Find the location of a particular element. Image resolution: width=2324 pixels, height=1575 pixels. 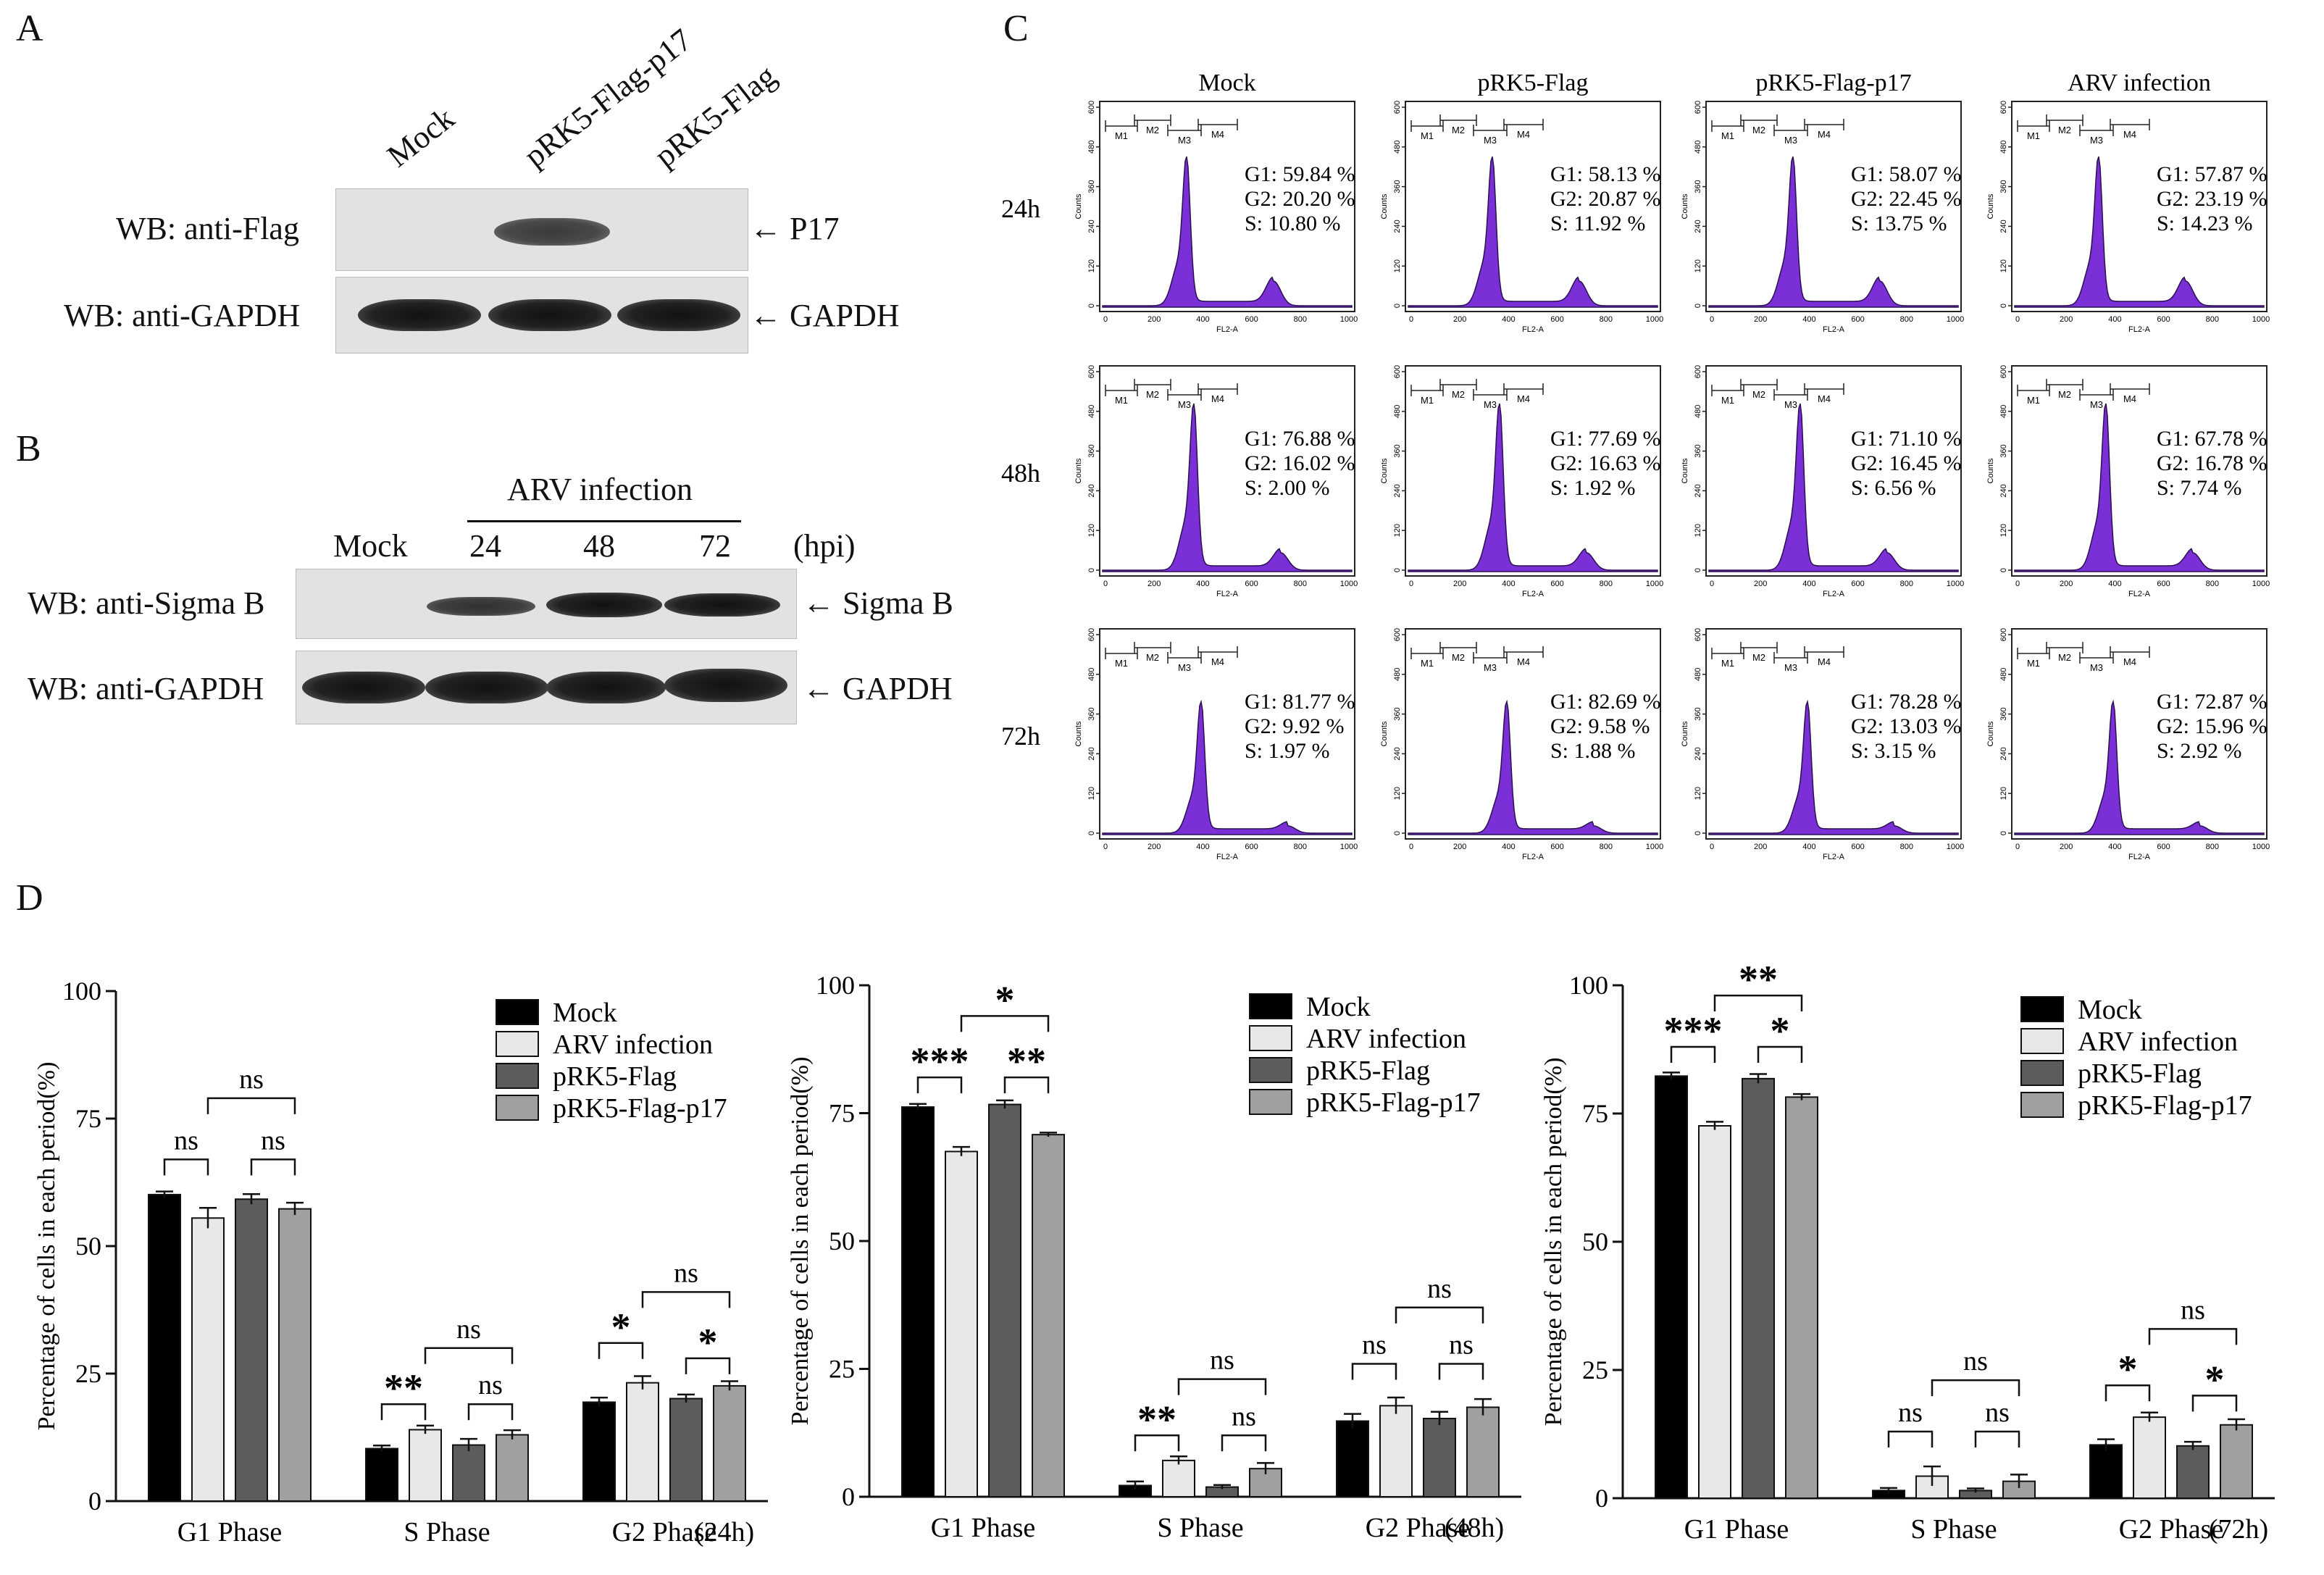

histogram-x-tick-label: 200 is located at coordinates (1760, 319).